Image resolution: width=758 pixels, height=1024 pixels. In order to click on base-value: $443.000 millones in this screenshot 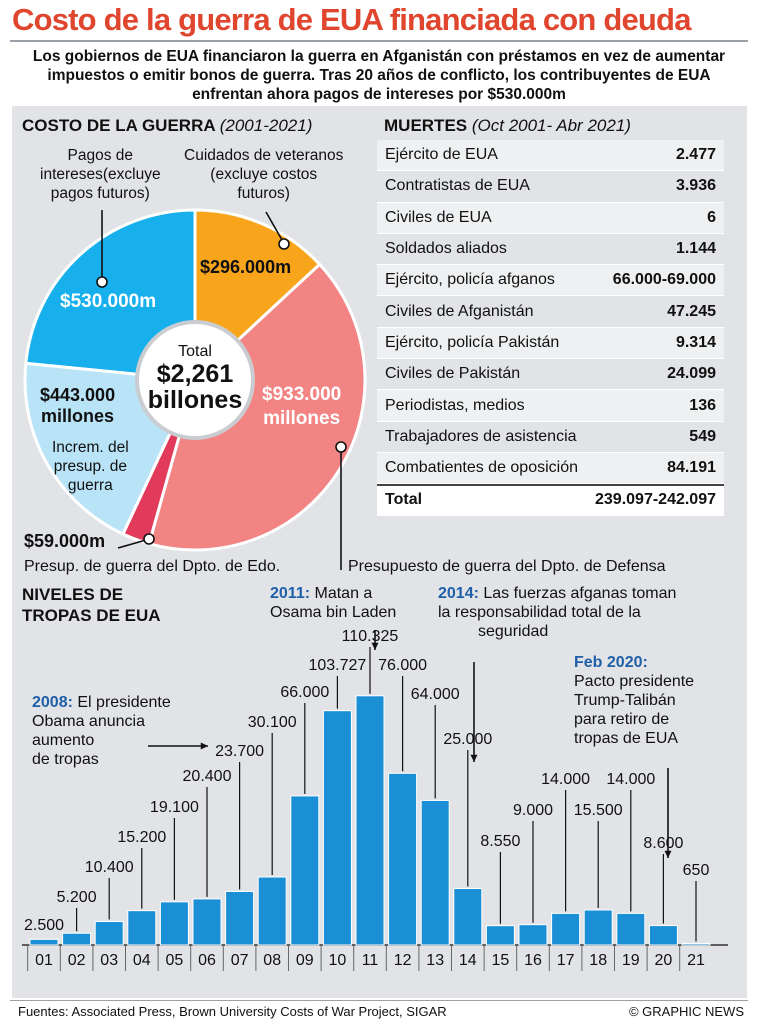, I will do `click(78, 405)`.